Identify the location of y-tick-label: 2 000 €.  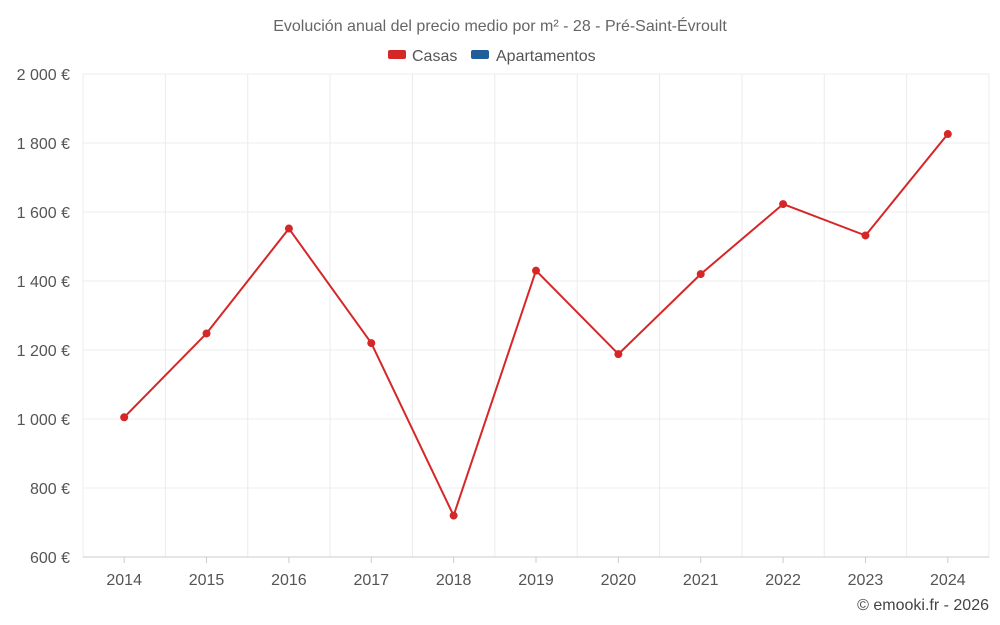
(43, 75).